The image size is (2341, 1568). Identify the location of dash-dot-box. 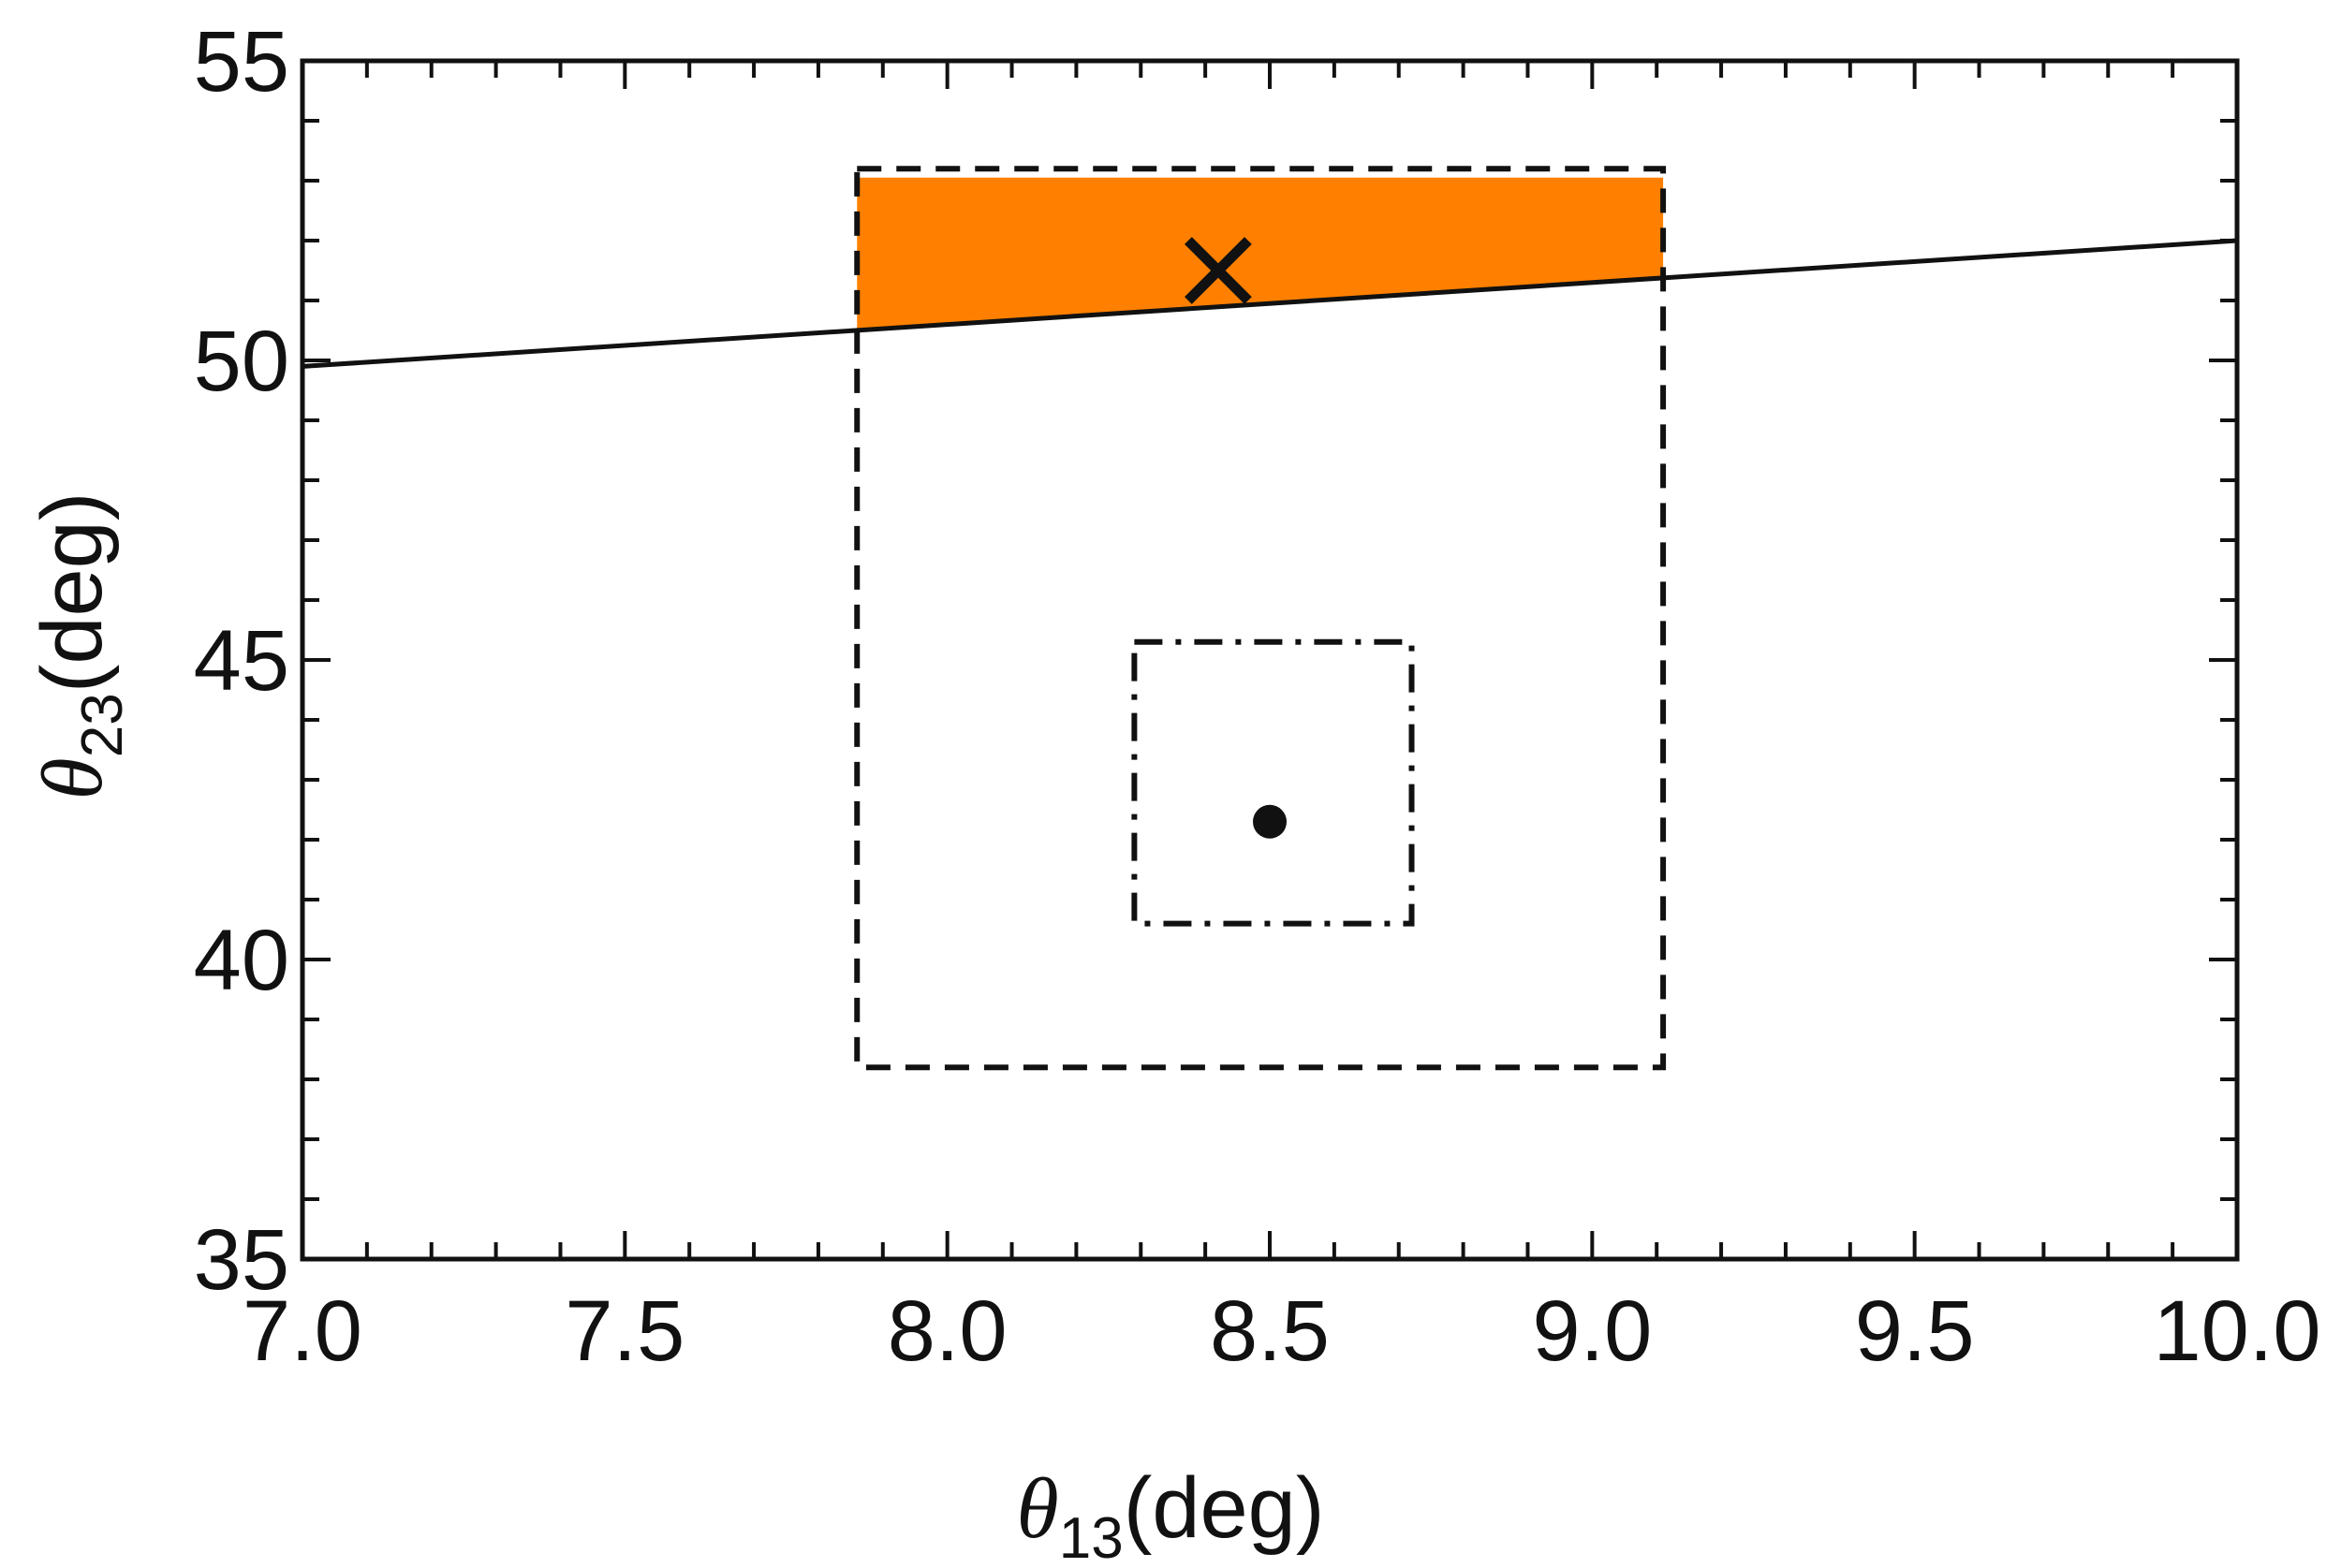
(1273, 783).